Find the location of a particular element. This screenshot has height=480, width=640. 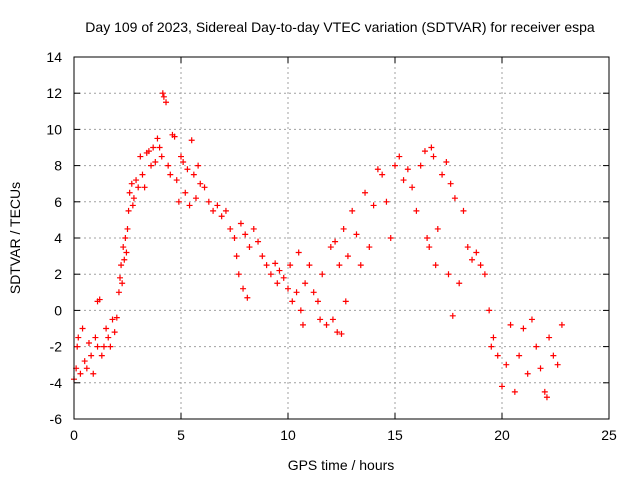

y-tick-label: -2 is located at coordinates (56, 347).